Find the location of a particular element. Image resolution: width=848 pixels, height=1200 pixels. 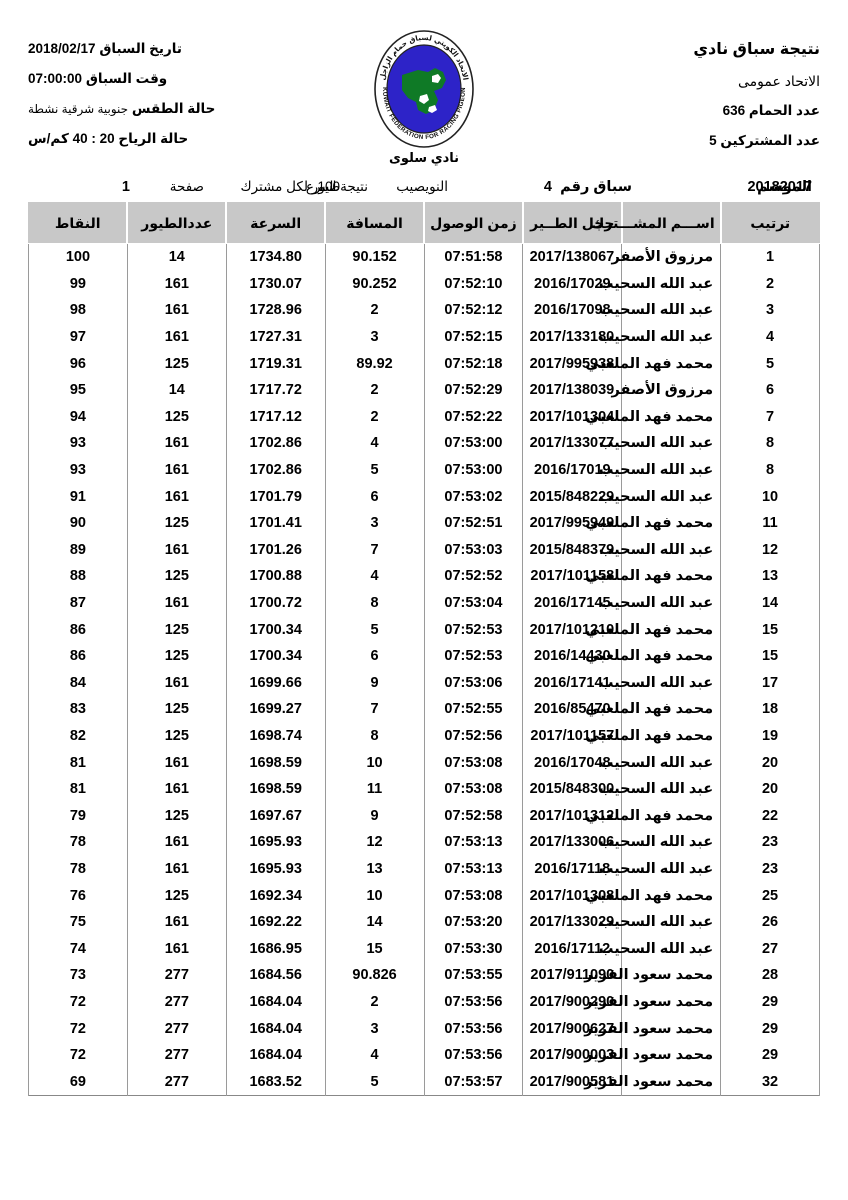

cell-time: 07:53:13 is located at coordinates (473, 842).